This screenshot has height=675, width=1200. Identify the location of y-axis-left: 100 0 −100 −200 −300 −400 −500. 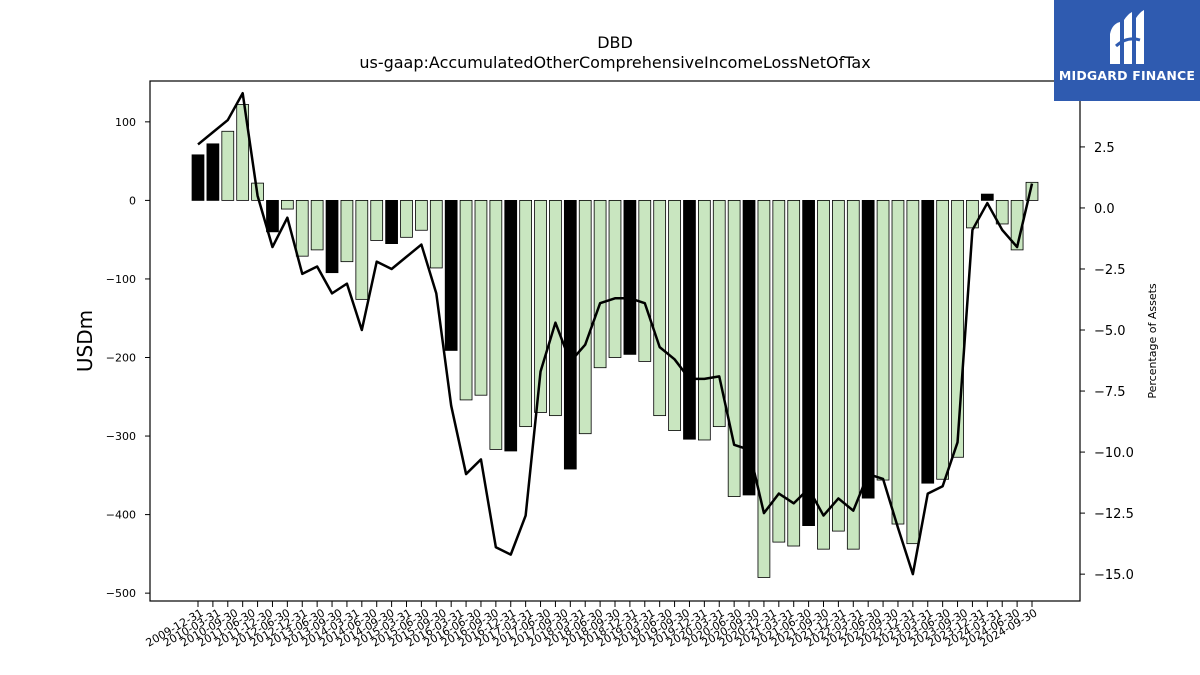
(128, 358).